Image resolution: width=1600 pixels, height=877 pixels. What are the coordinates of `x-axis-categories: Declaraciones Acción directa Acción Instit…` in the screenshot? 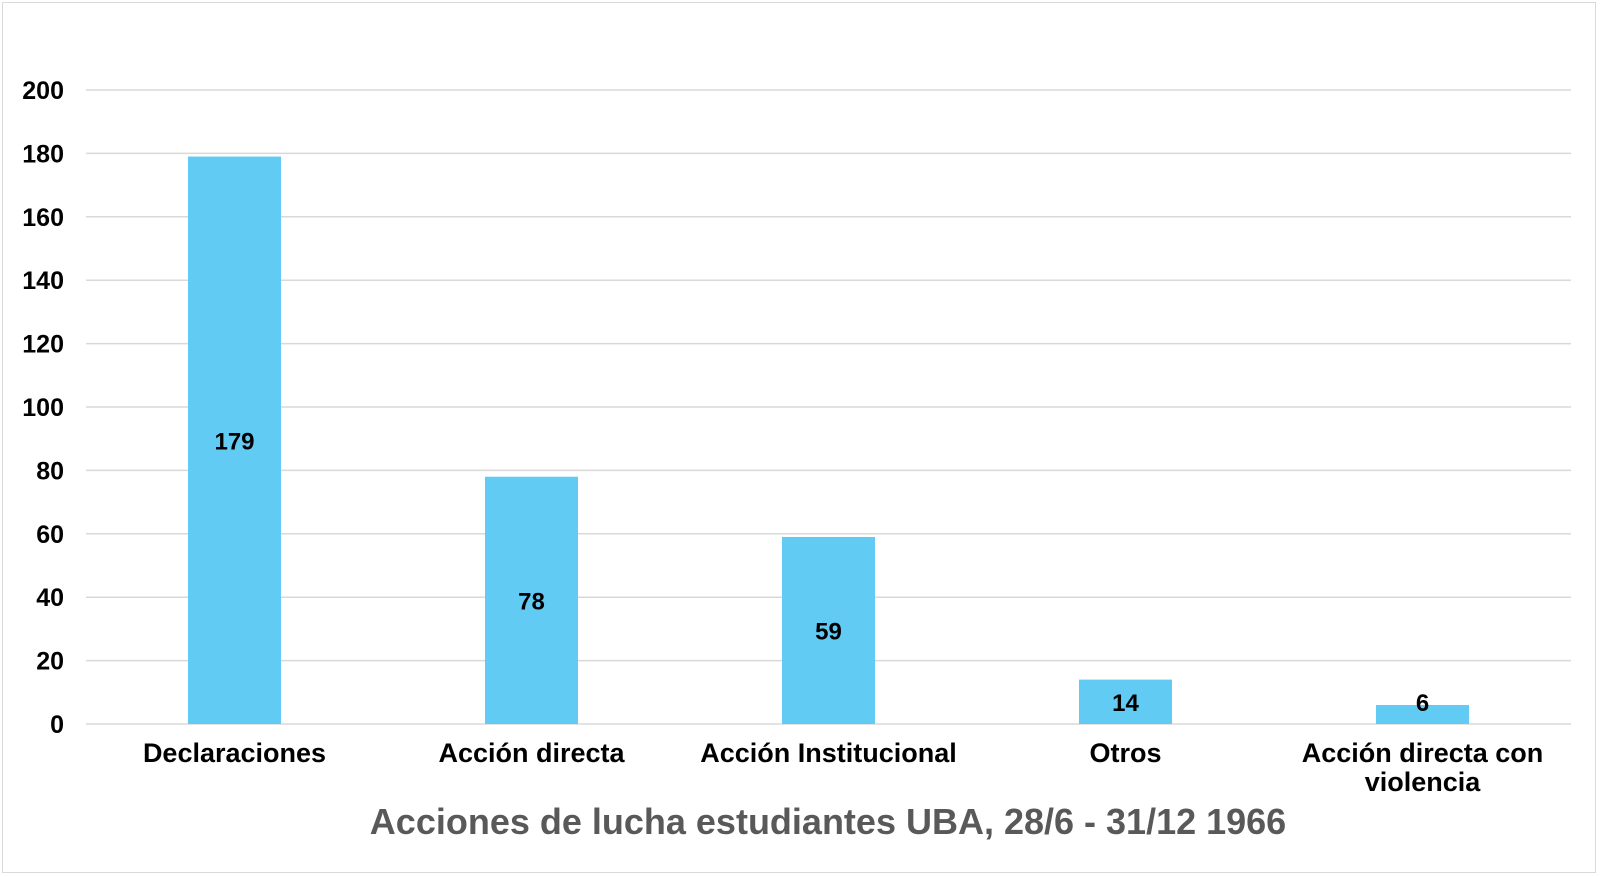 It's located at (843, 767).